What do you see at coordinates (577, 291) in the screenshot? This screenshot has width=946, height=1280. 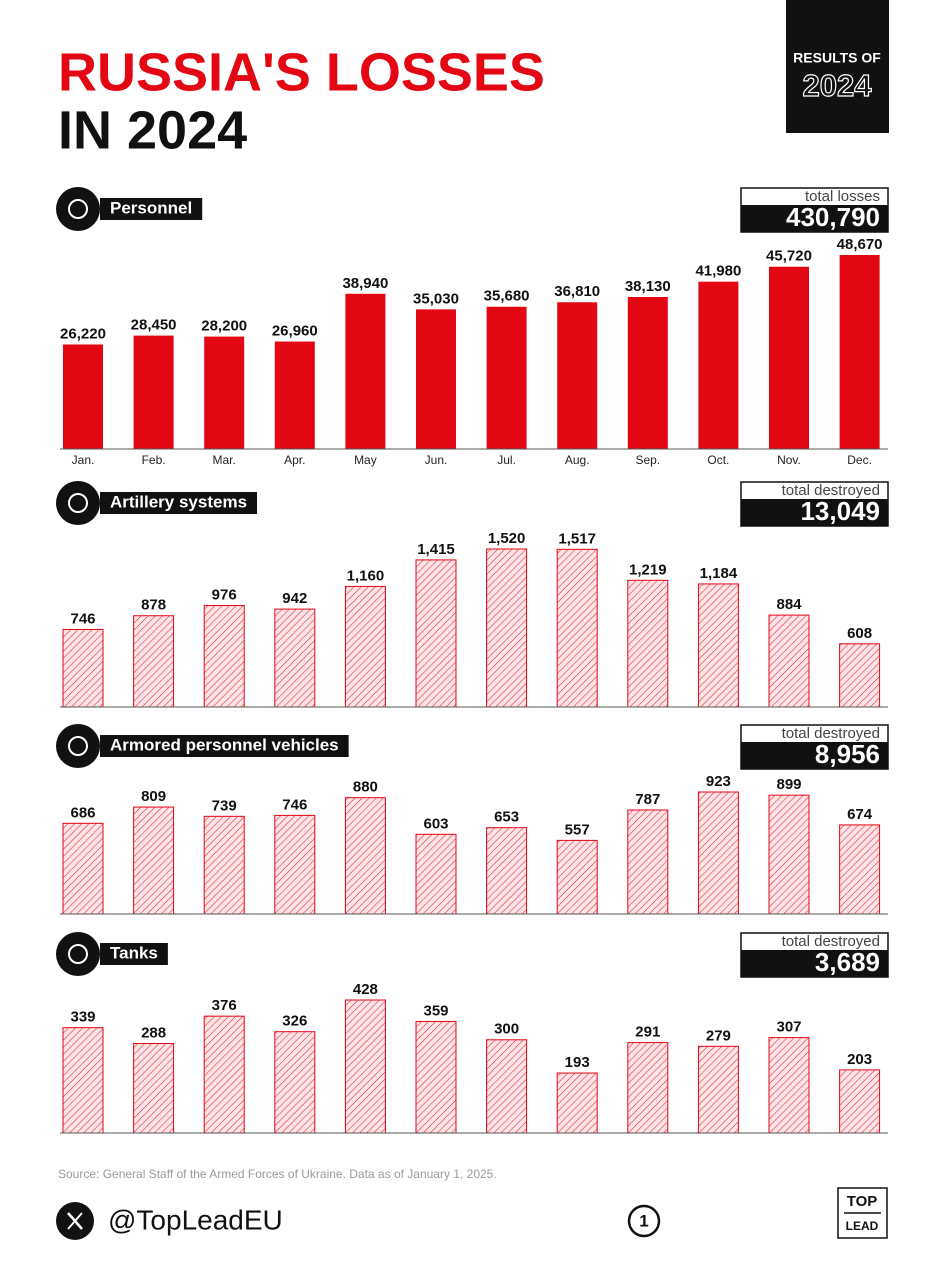 I see `value-label: 36,810` at bounding box center [577, 291].